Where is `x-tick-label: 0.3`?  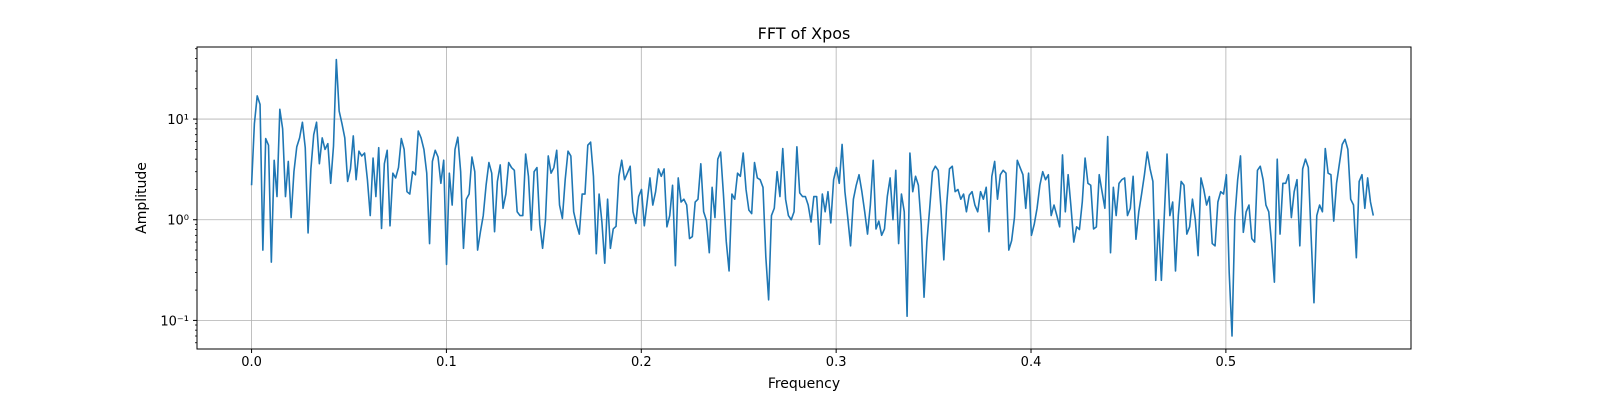 x-tick-label: 0.3 is located at coordinates (836, 362).